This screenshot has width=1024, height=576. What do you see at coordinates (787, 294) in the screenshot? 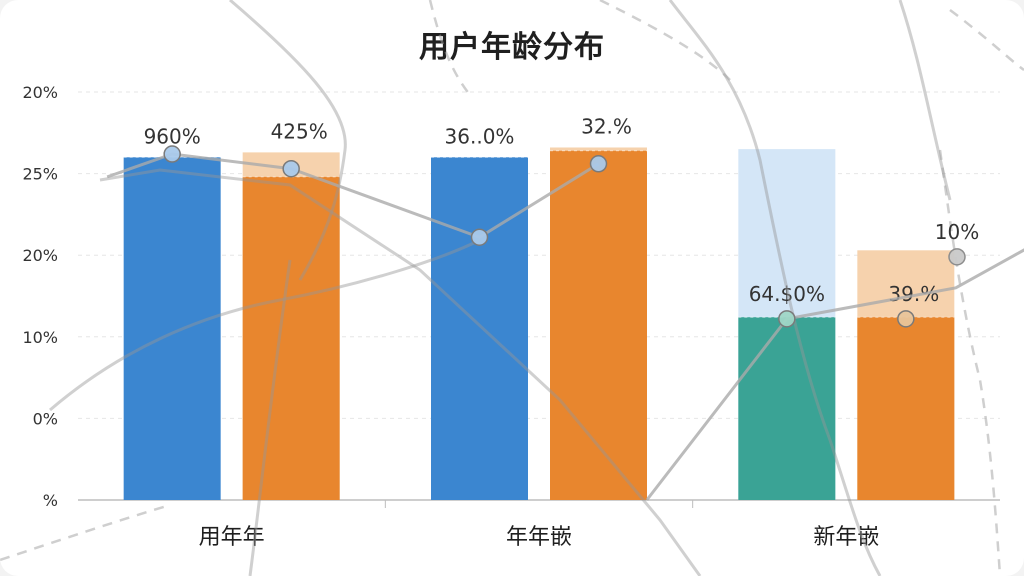
I see `data-label: 64.$0%` at bounding box center [787, 294].